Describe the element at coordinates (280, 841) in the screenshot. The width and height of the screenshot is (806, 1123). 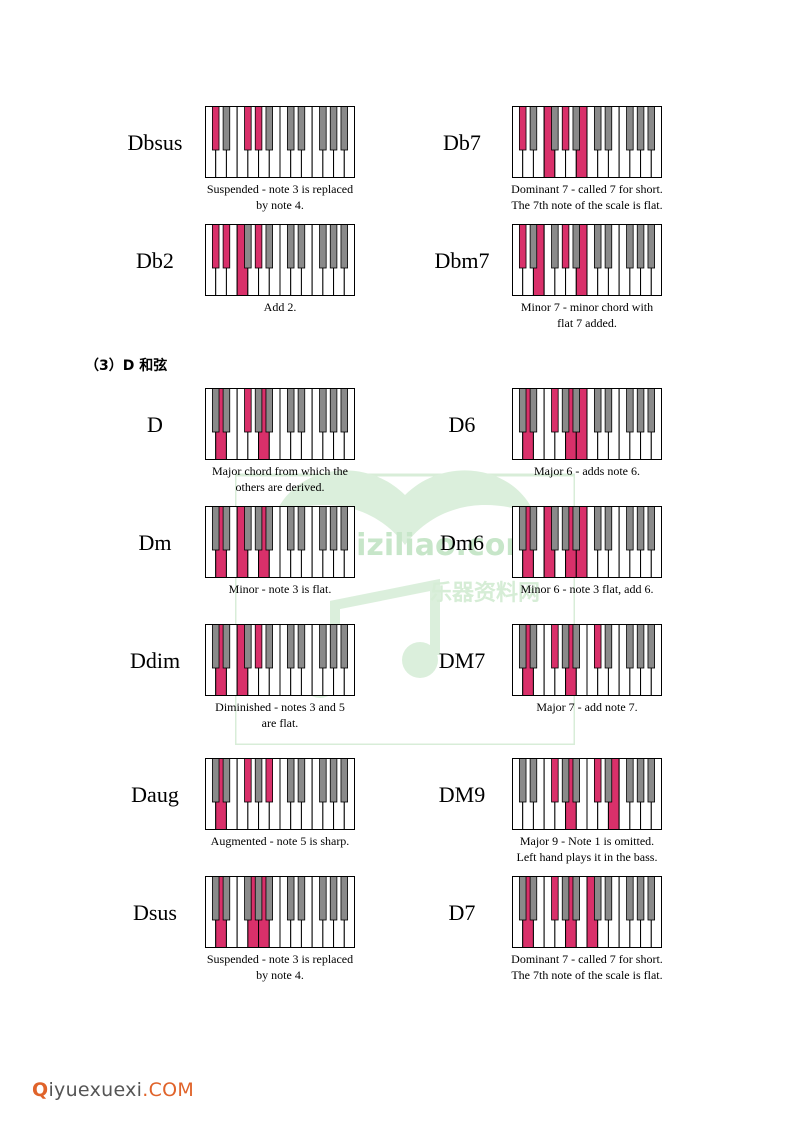
I see `chord-caption: Augmented - note 5 is sharp.` at that location.